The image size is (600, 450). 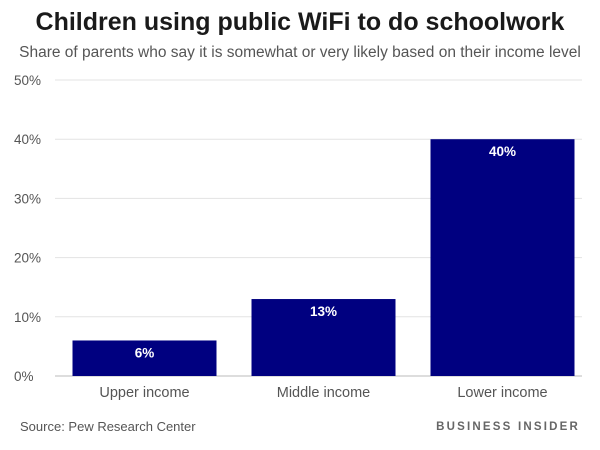 What do you see at coordinates (144, 393) in the screenshot?
I see `x-tick-label: Upper income` at bounding box center [144, 393].